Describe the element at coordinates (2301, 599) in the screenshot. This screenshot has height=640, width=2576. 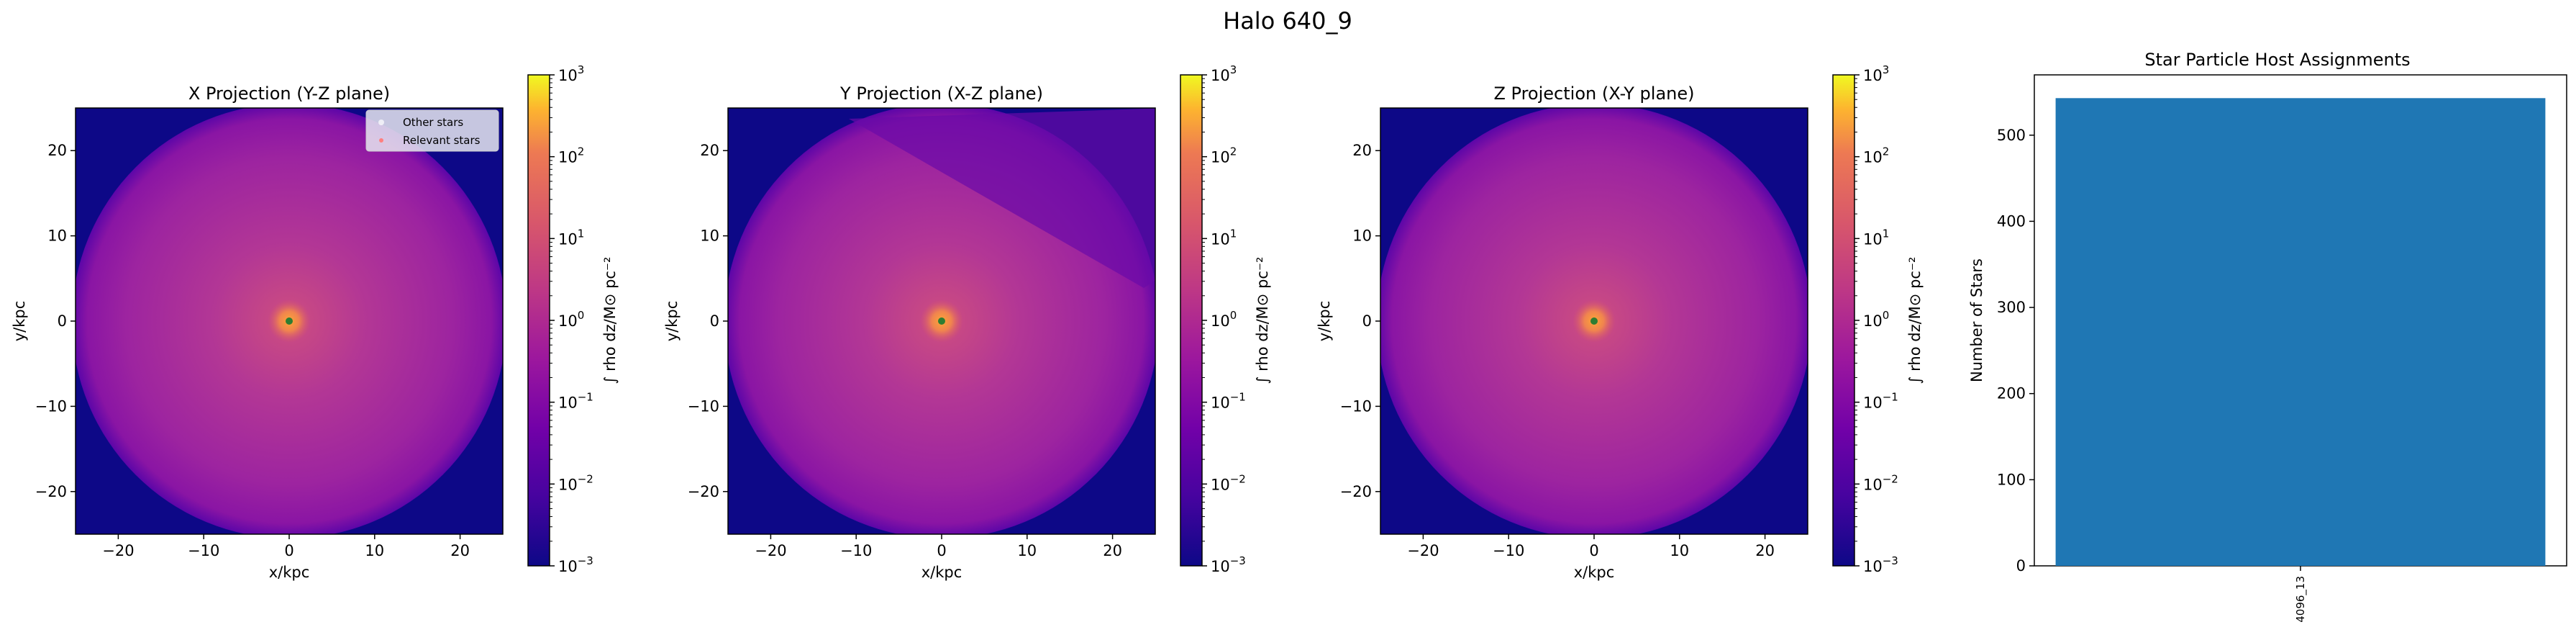
I see `bar-x-tick-label: 4096_13` at that location.